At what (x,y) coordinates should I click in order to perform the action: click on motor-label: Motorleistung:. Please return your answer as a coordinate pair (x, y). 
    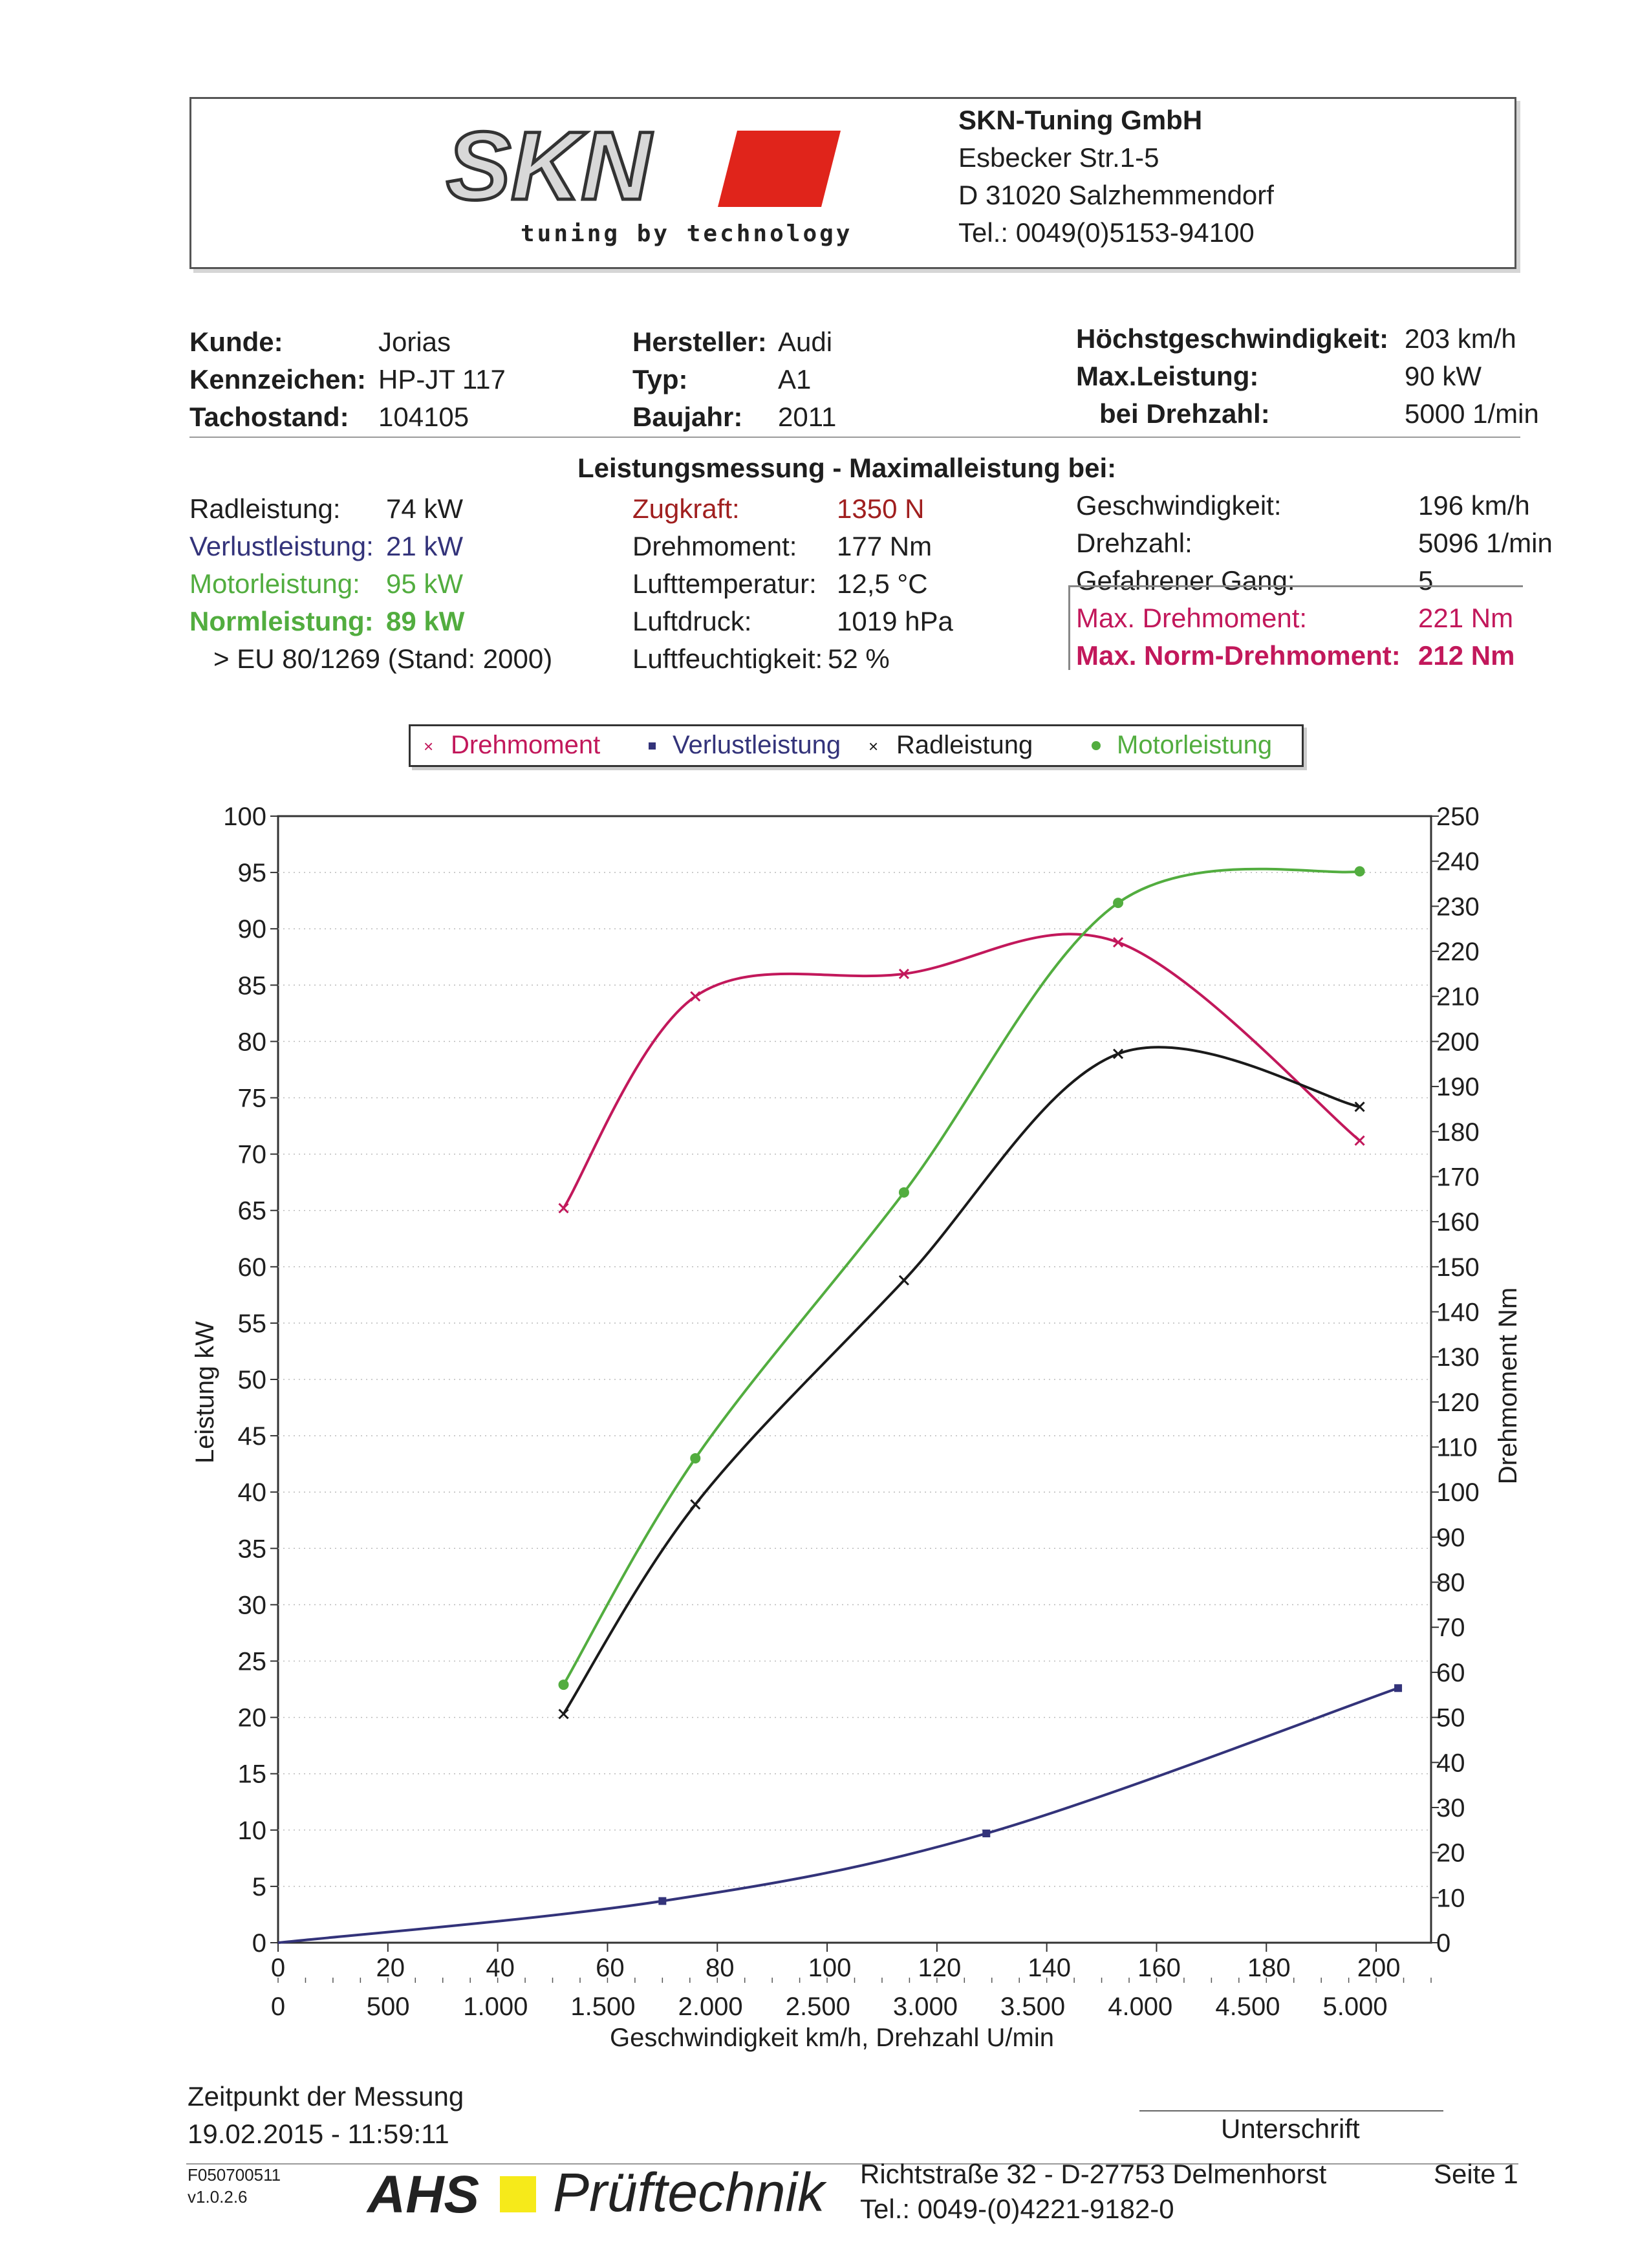
    Looking at the image, I should click on (274, 583).